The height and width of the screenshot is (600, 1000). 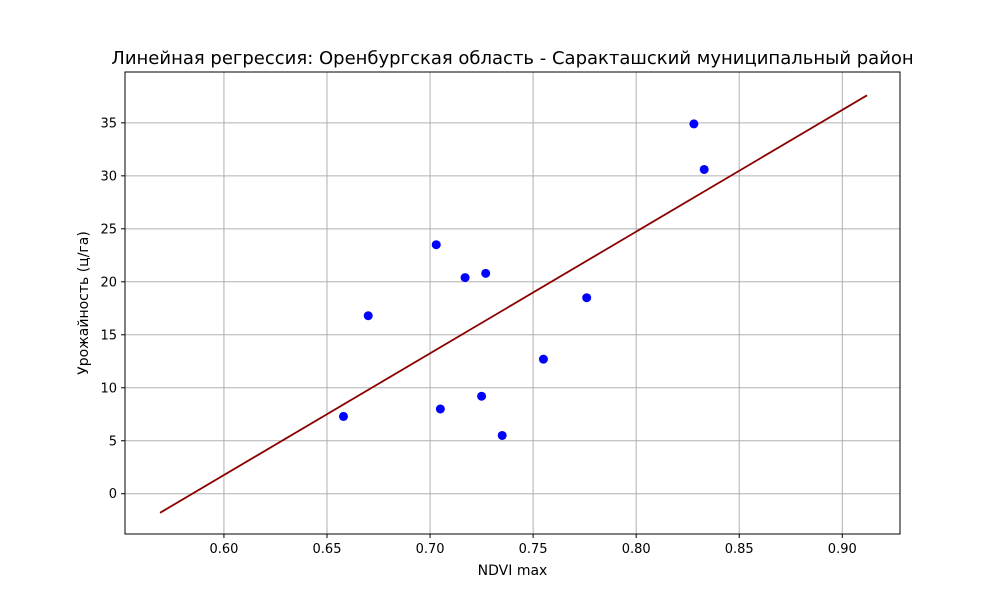 What do you see at coordinates (636, 549) in the screenshot?
I see `x-tick-label: 0.80` at bounding box center [636, 549].